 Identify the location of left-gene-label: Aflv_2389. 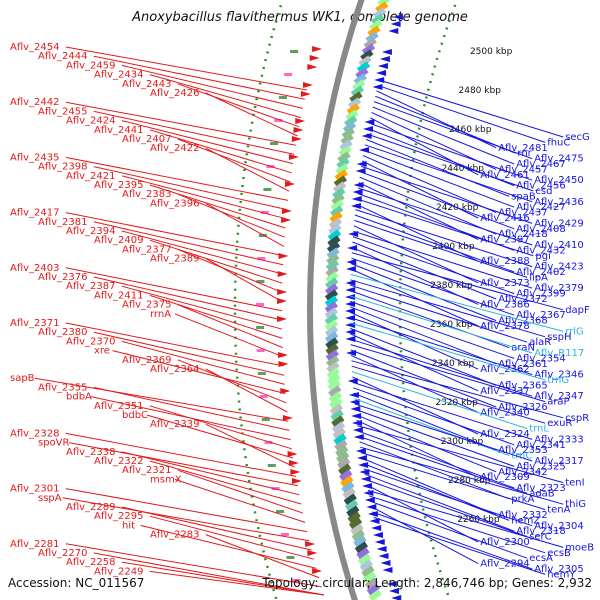
(175, 259).